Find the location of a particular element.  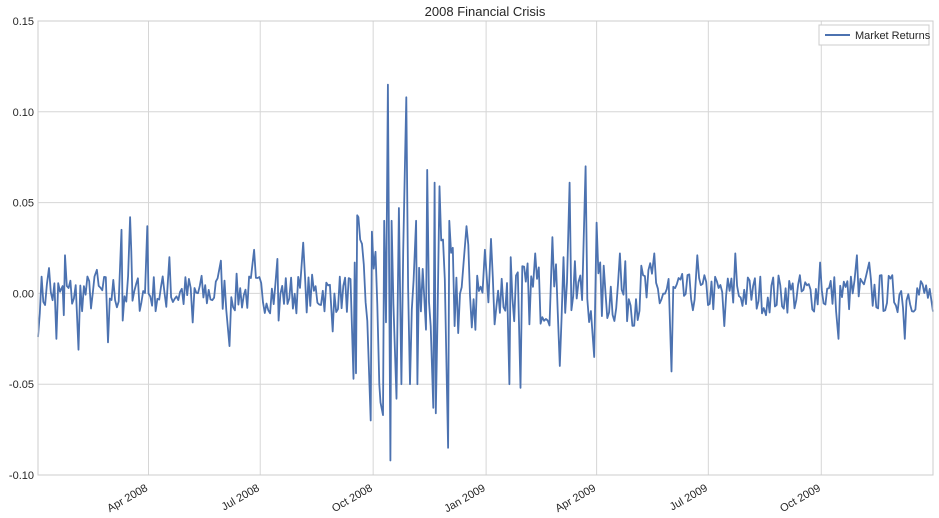

x-tick-label: Oct 2009 is located at coordinates (800, 498).